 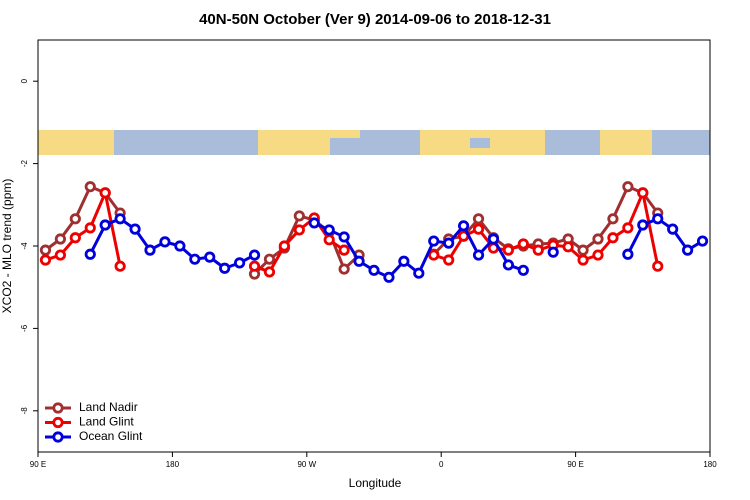 I want to click on y-tick-label: -8, so click(x=24, y=411).